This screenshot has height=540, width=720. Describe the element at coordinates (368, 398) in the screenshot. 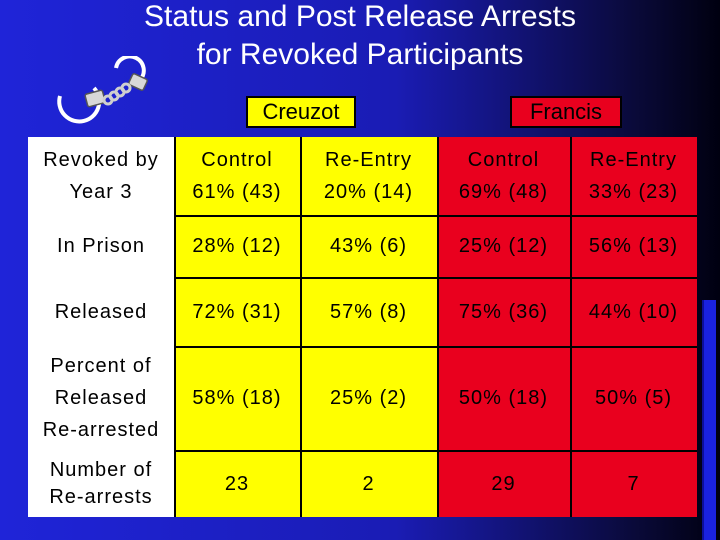

I see `cell-creuzot-reentry-rearrested: 25% (2)` at that location.